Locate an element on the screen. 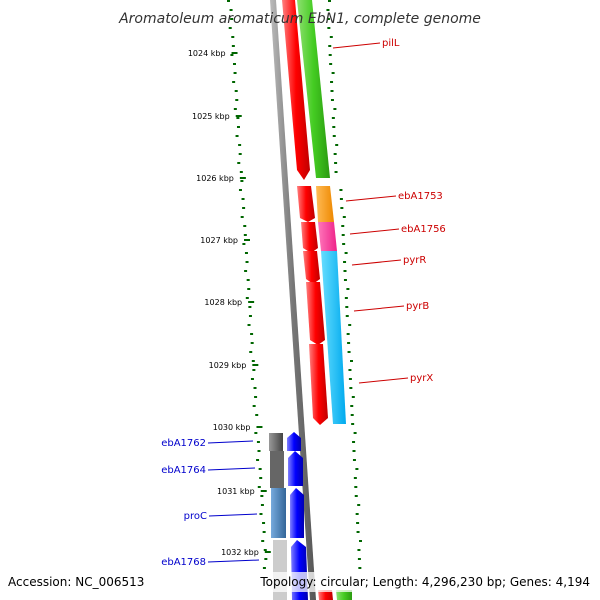  gene-label-eba1768: ebA1768 is located at coordinates (183, 562).